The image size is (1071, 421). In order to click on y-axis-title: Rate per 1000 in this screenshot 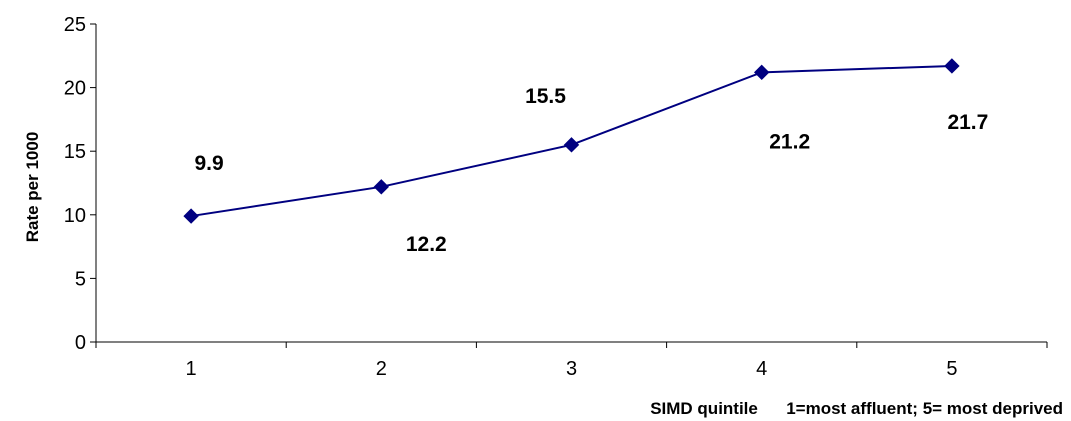, I will do `click(32, 187)`.